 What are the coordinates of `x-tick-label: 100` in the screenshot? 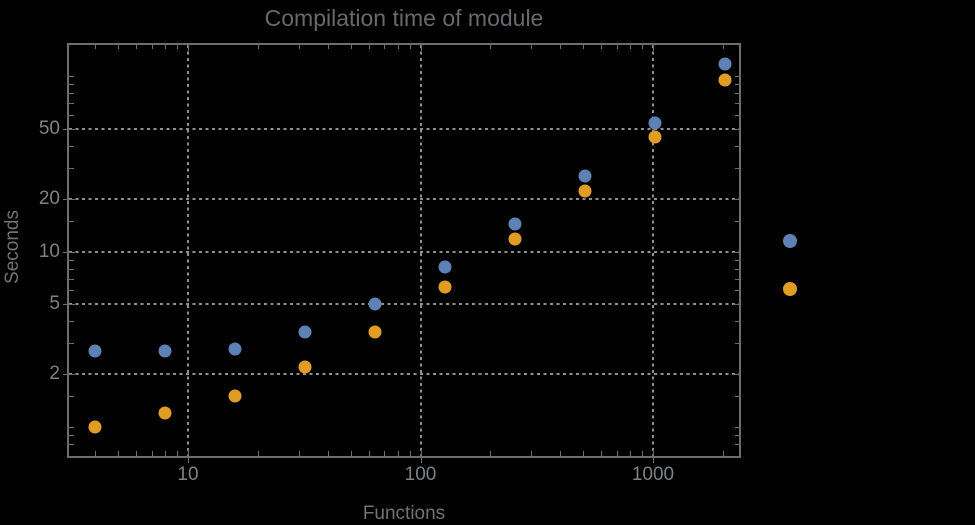 It's located at (420, 474).